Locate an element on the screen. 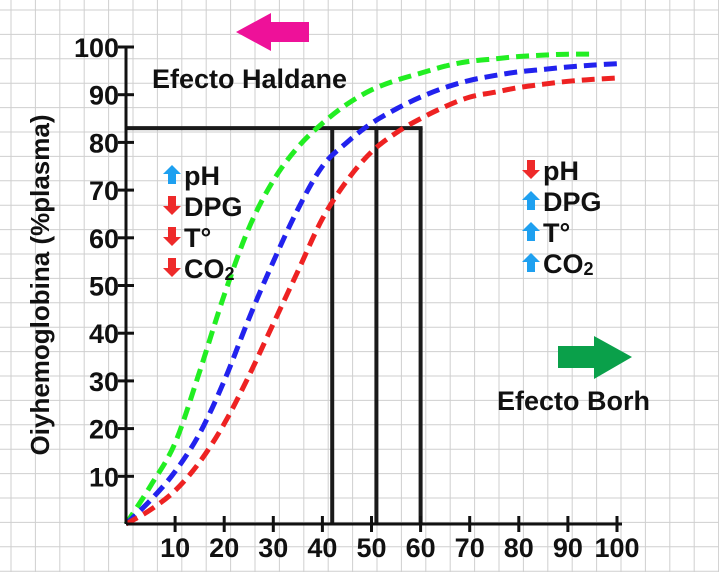  x-tick-label: 50 is located at coordinates (371, 548).